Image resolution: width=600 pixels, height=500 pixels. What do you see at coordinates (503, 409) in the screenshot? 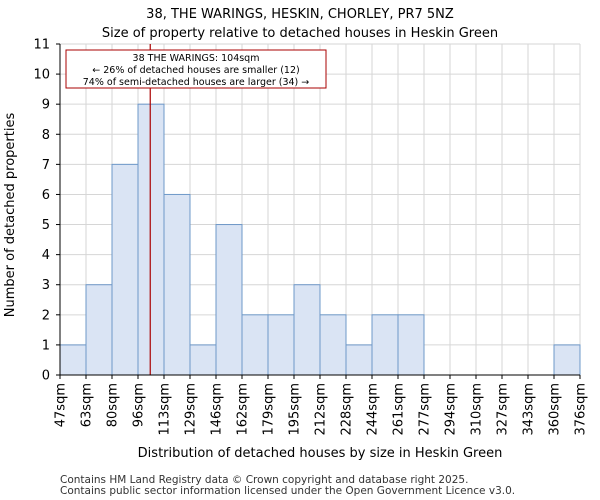
I see `x-tick-label-327sqm: 327sqm` at bounding box center [503, 409].